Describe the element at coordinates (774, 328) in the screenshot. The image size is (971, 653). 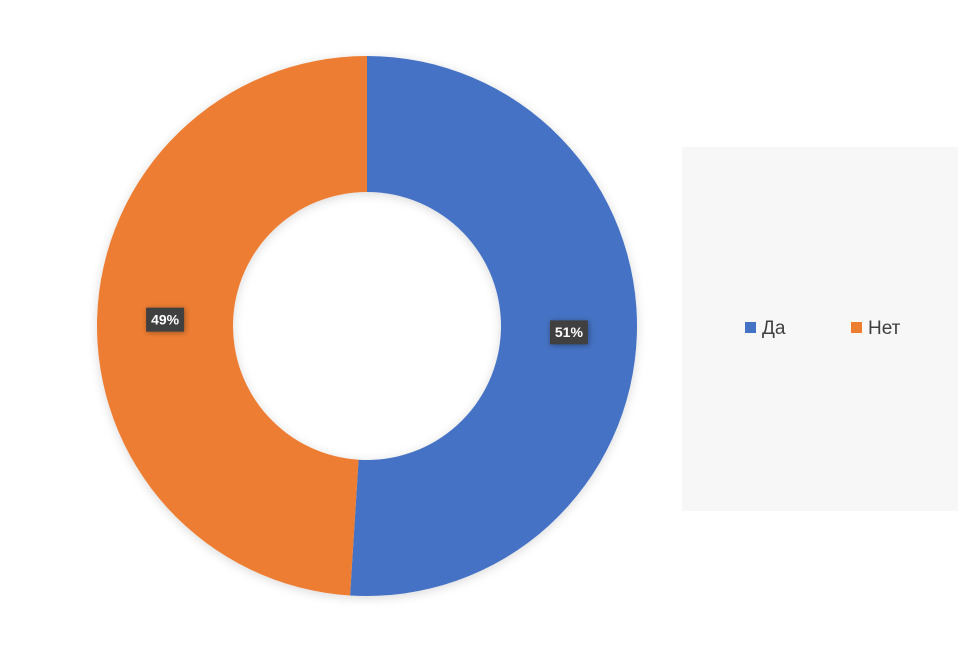
I see `legend-label: Да` at that location.